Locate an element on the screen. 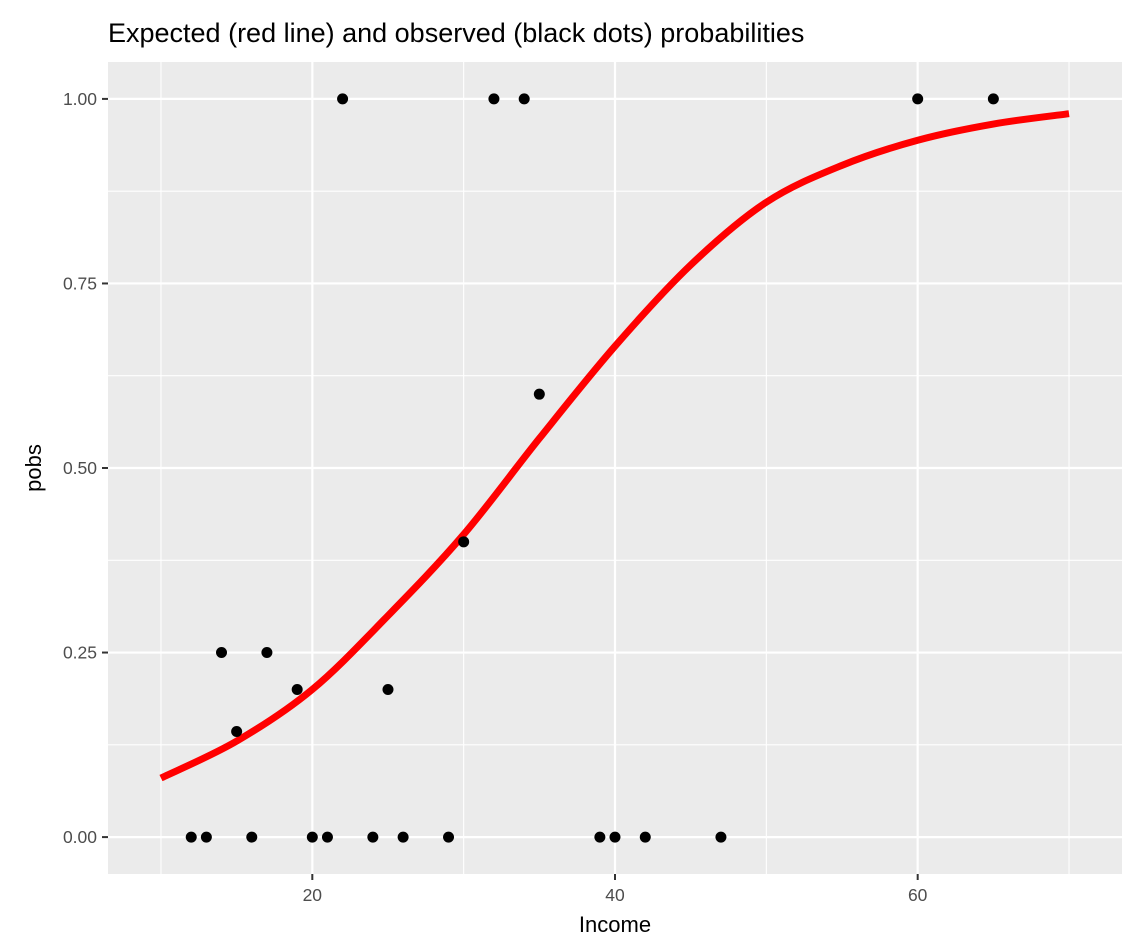 The image size is (1124, 943). x-tick-label: 60 is located at coordinates (918, 895).